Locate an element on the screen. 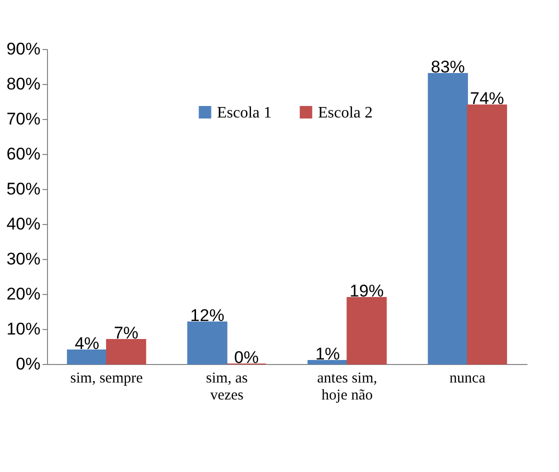 The width and height of the screenshot is (559, 472). data-label: 7% is located at coordinates (126, 333).